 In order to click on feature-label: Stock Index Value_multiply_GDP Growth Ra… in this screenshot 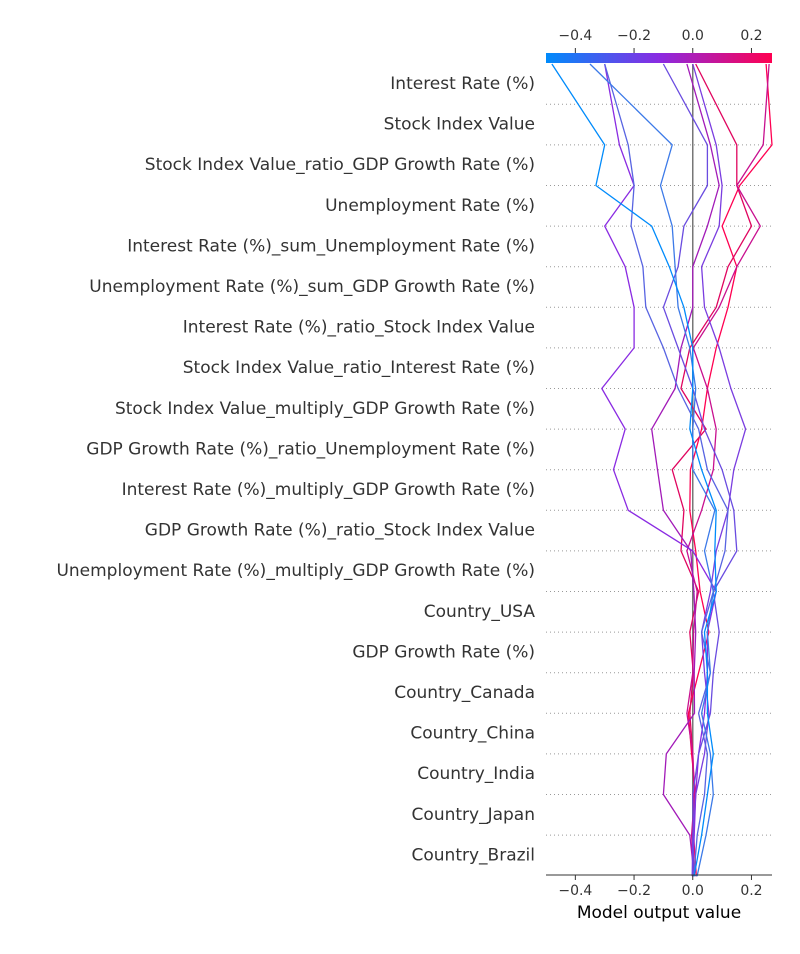, I will do `click(325, 409)`.